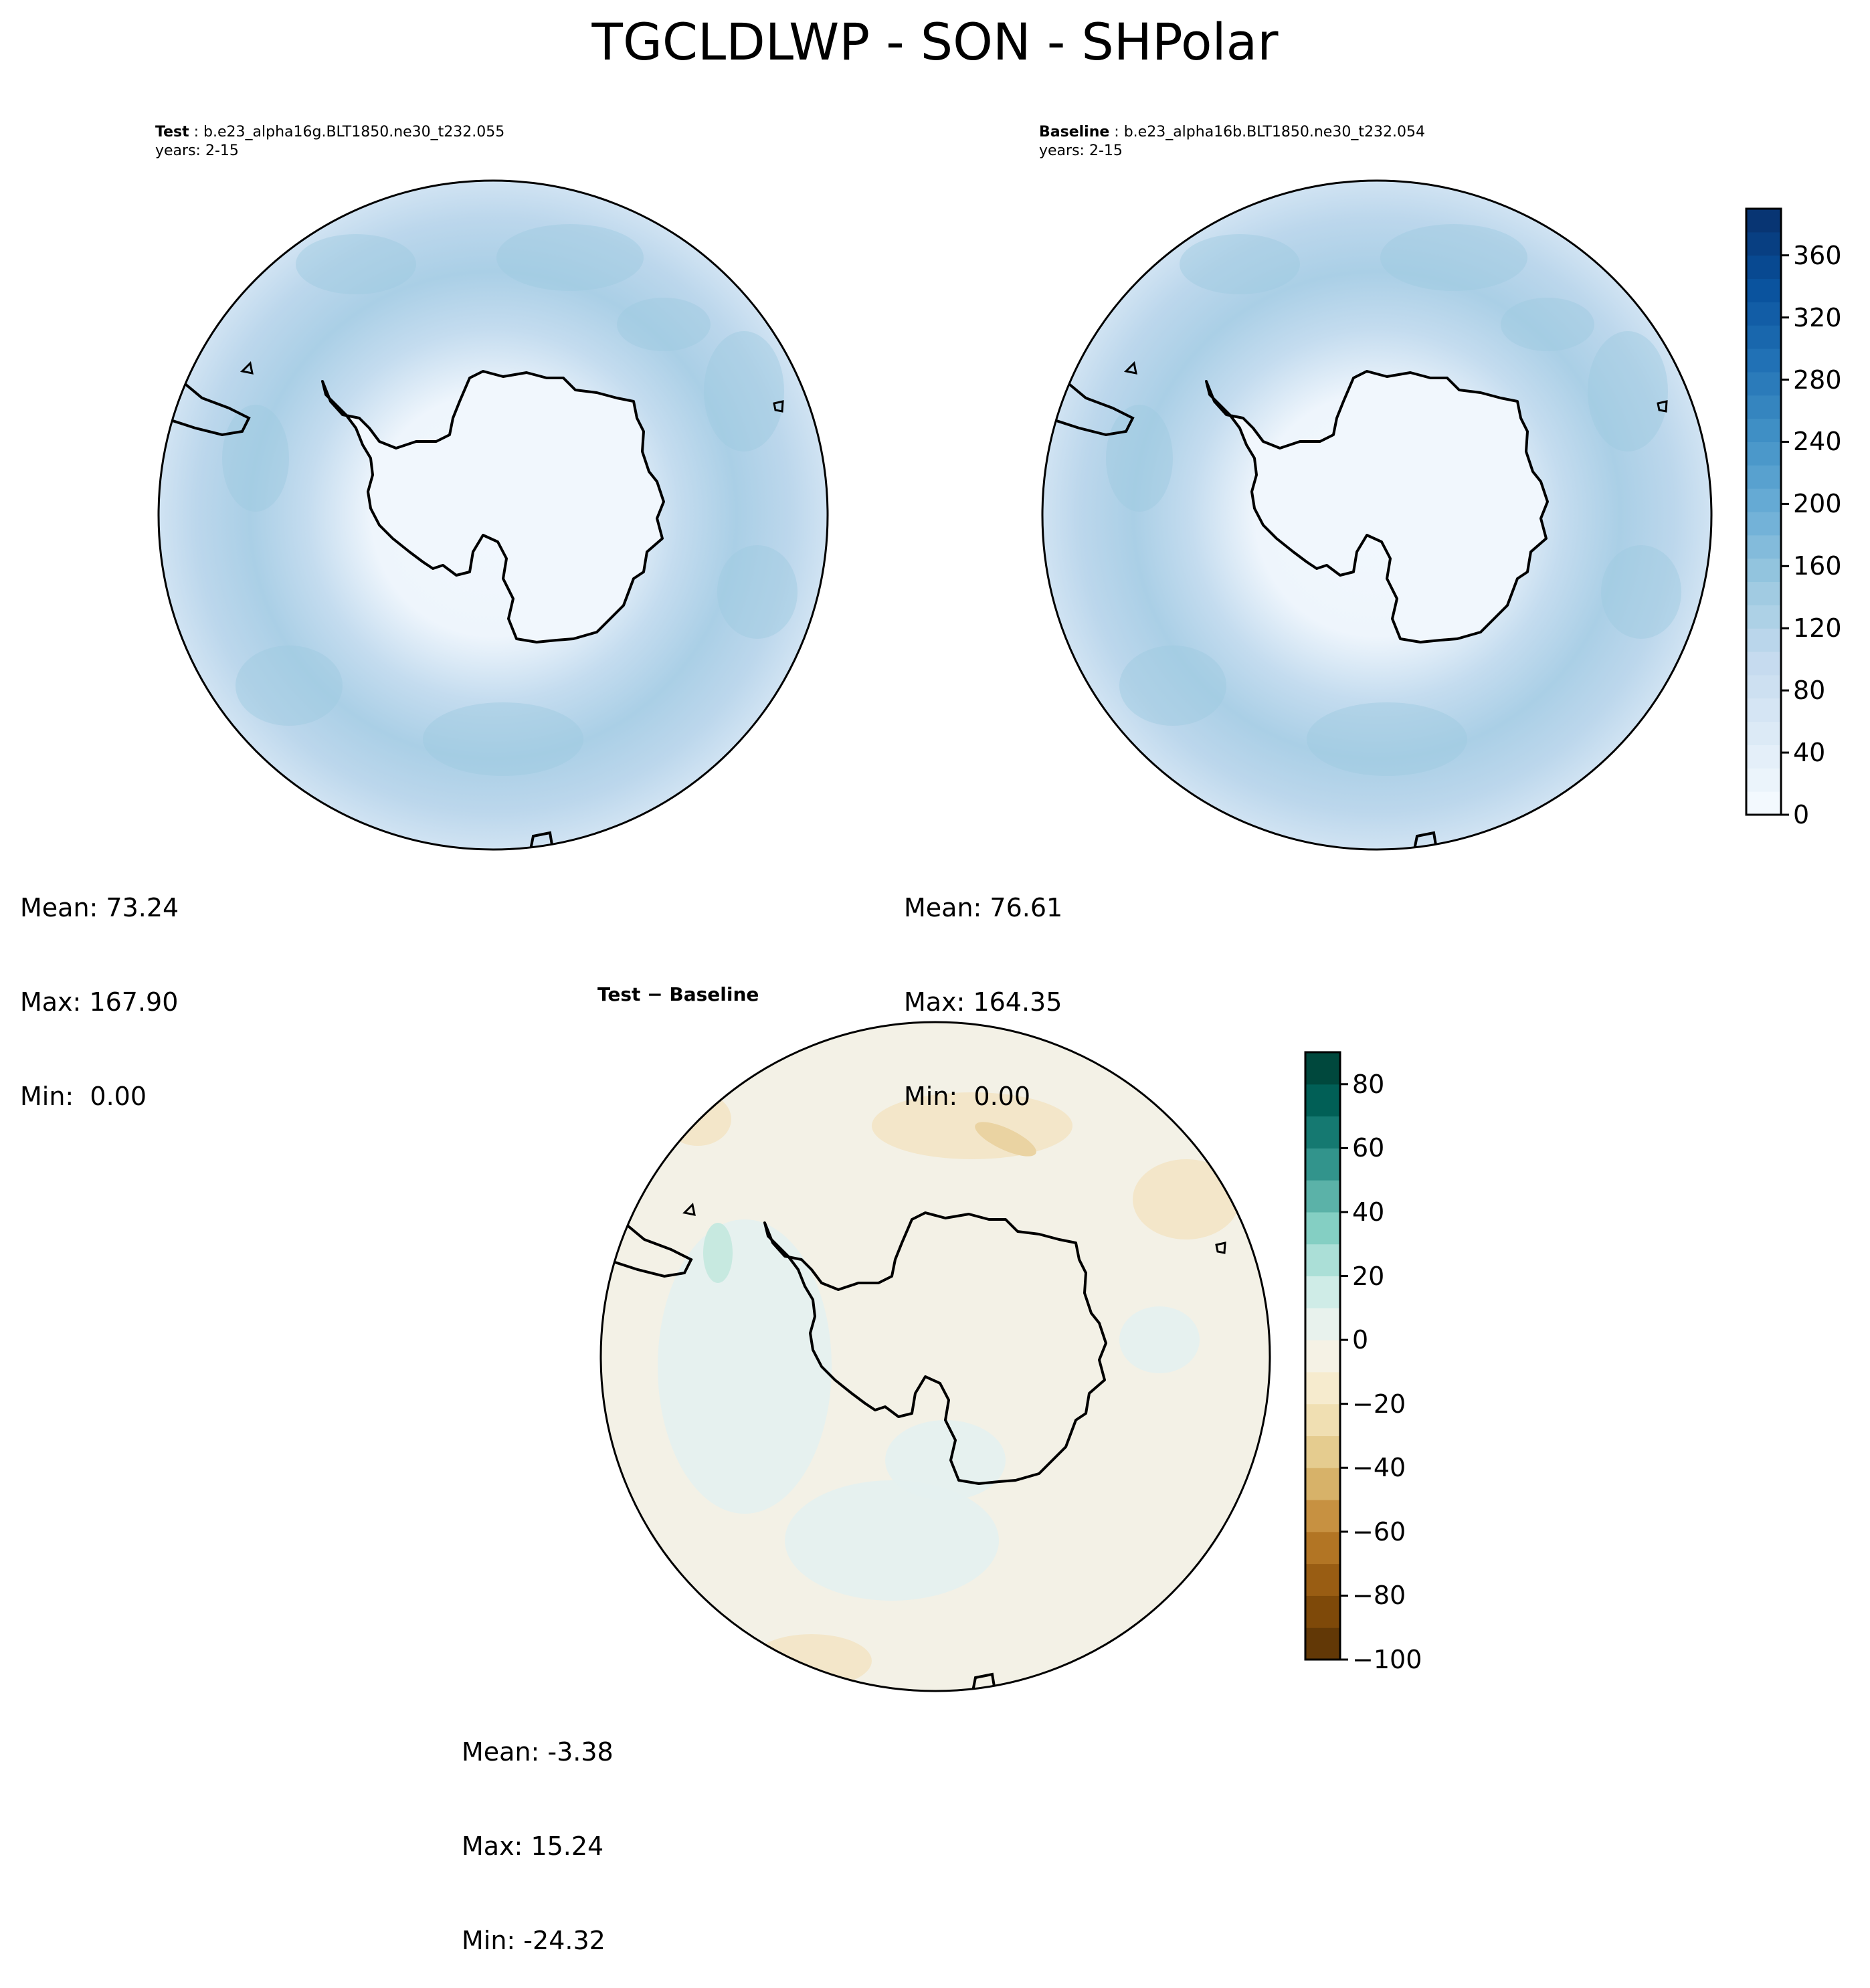 This screenshot has height=1988, width=1870. I want to click on colorbar-tick-label: 320, so click(1817, 317).